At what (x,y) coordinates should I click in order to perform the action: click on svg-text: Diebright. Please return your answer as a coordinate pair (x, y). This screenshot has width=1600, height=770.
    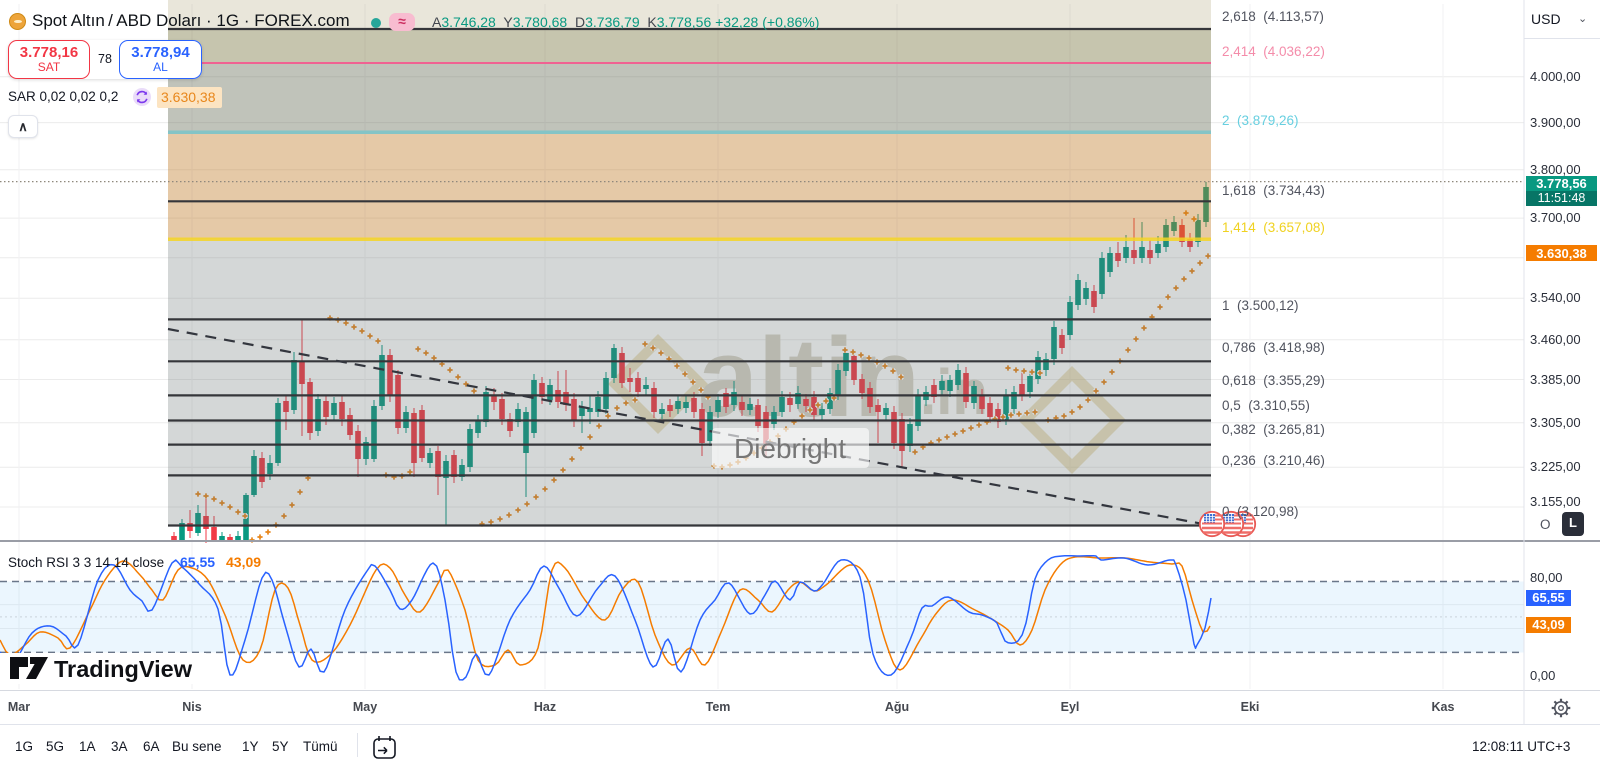
    Looking at the image, I should click on (790, 448).